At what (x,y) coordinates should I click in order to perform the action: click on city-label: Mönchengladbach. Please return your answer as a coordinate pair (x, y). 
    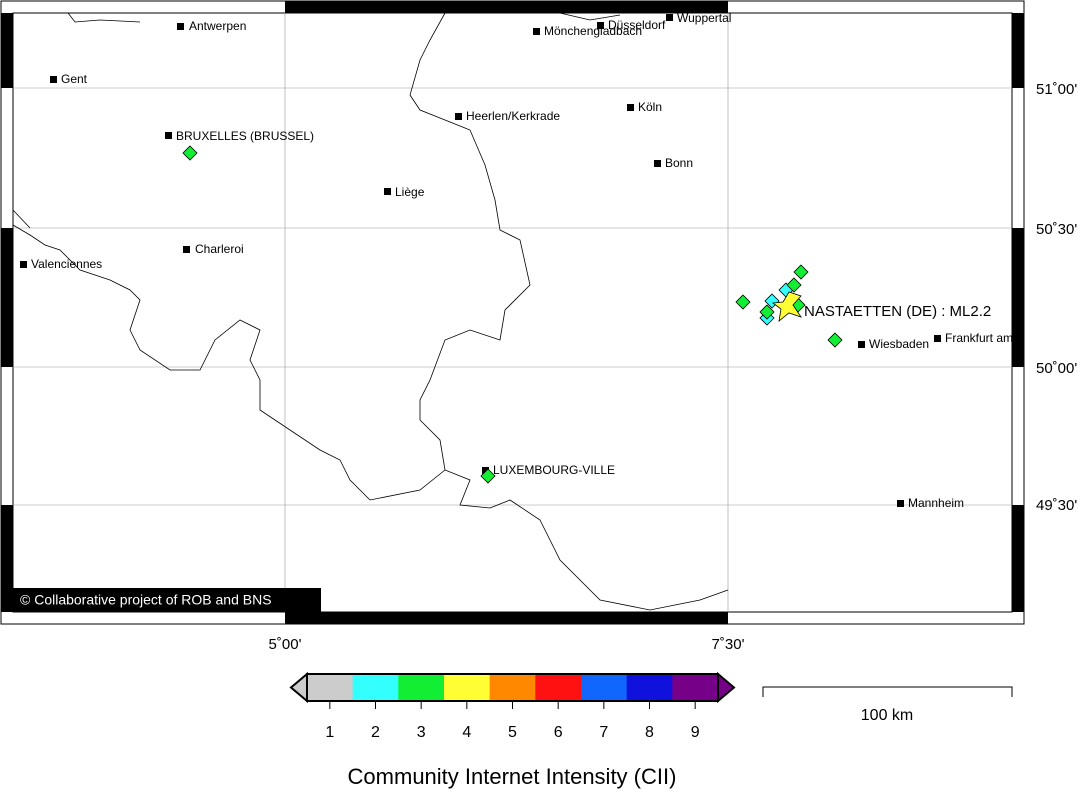
    Looking at the image, I should click on (593, 31).